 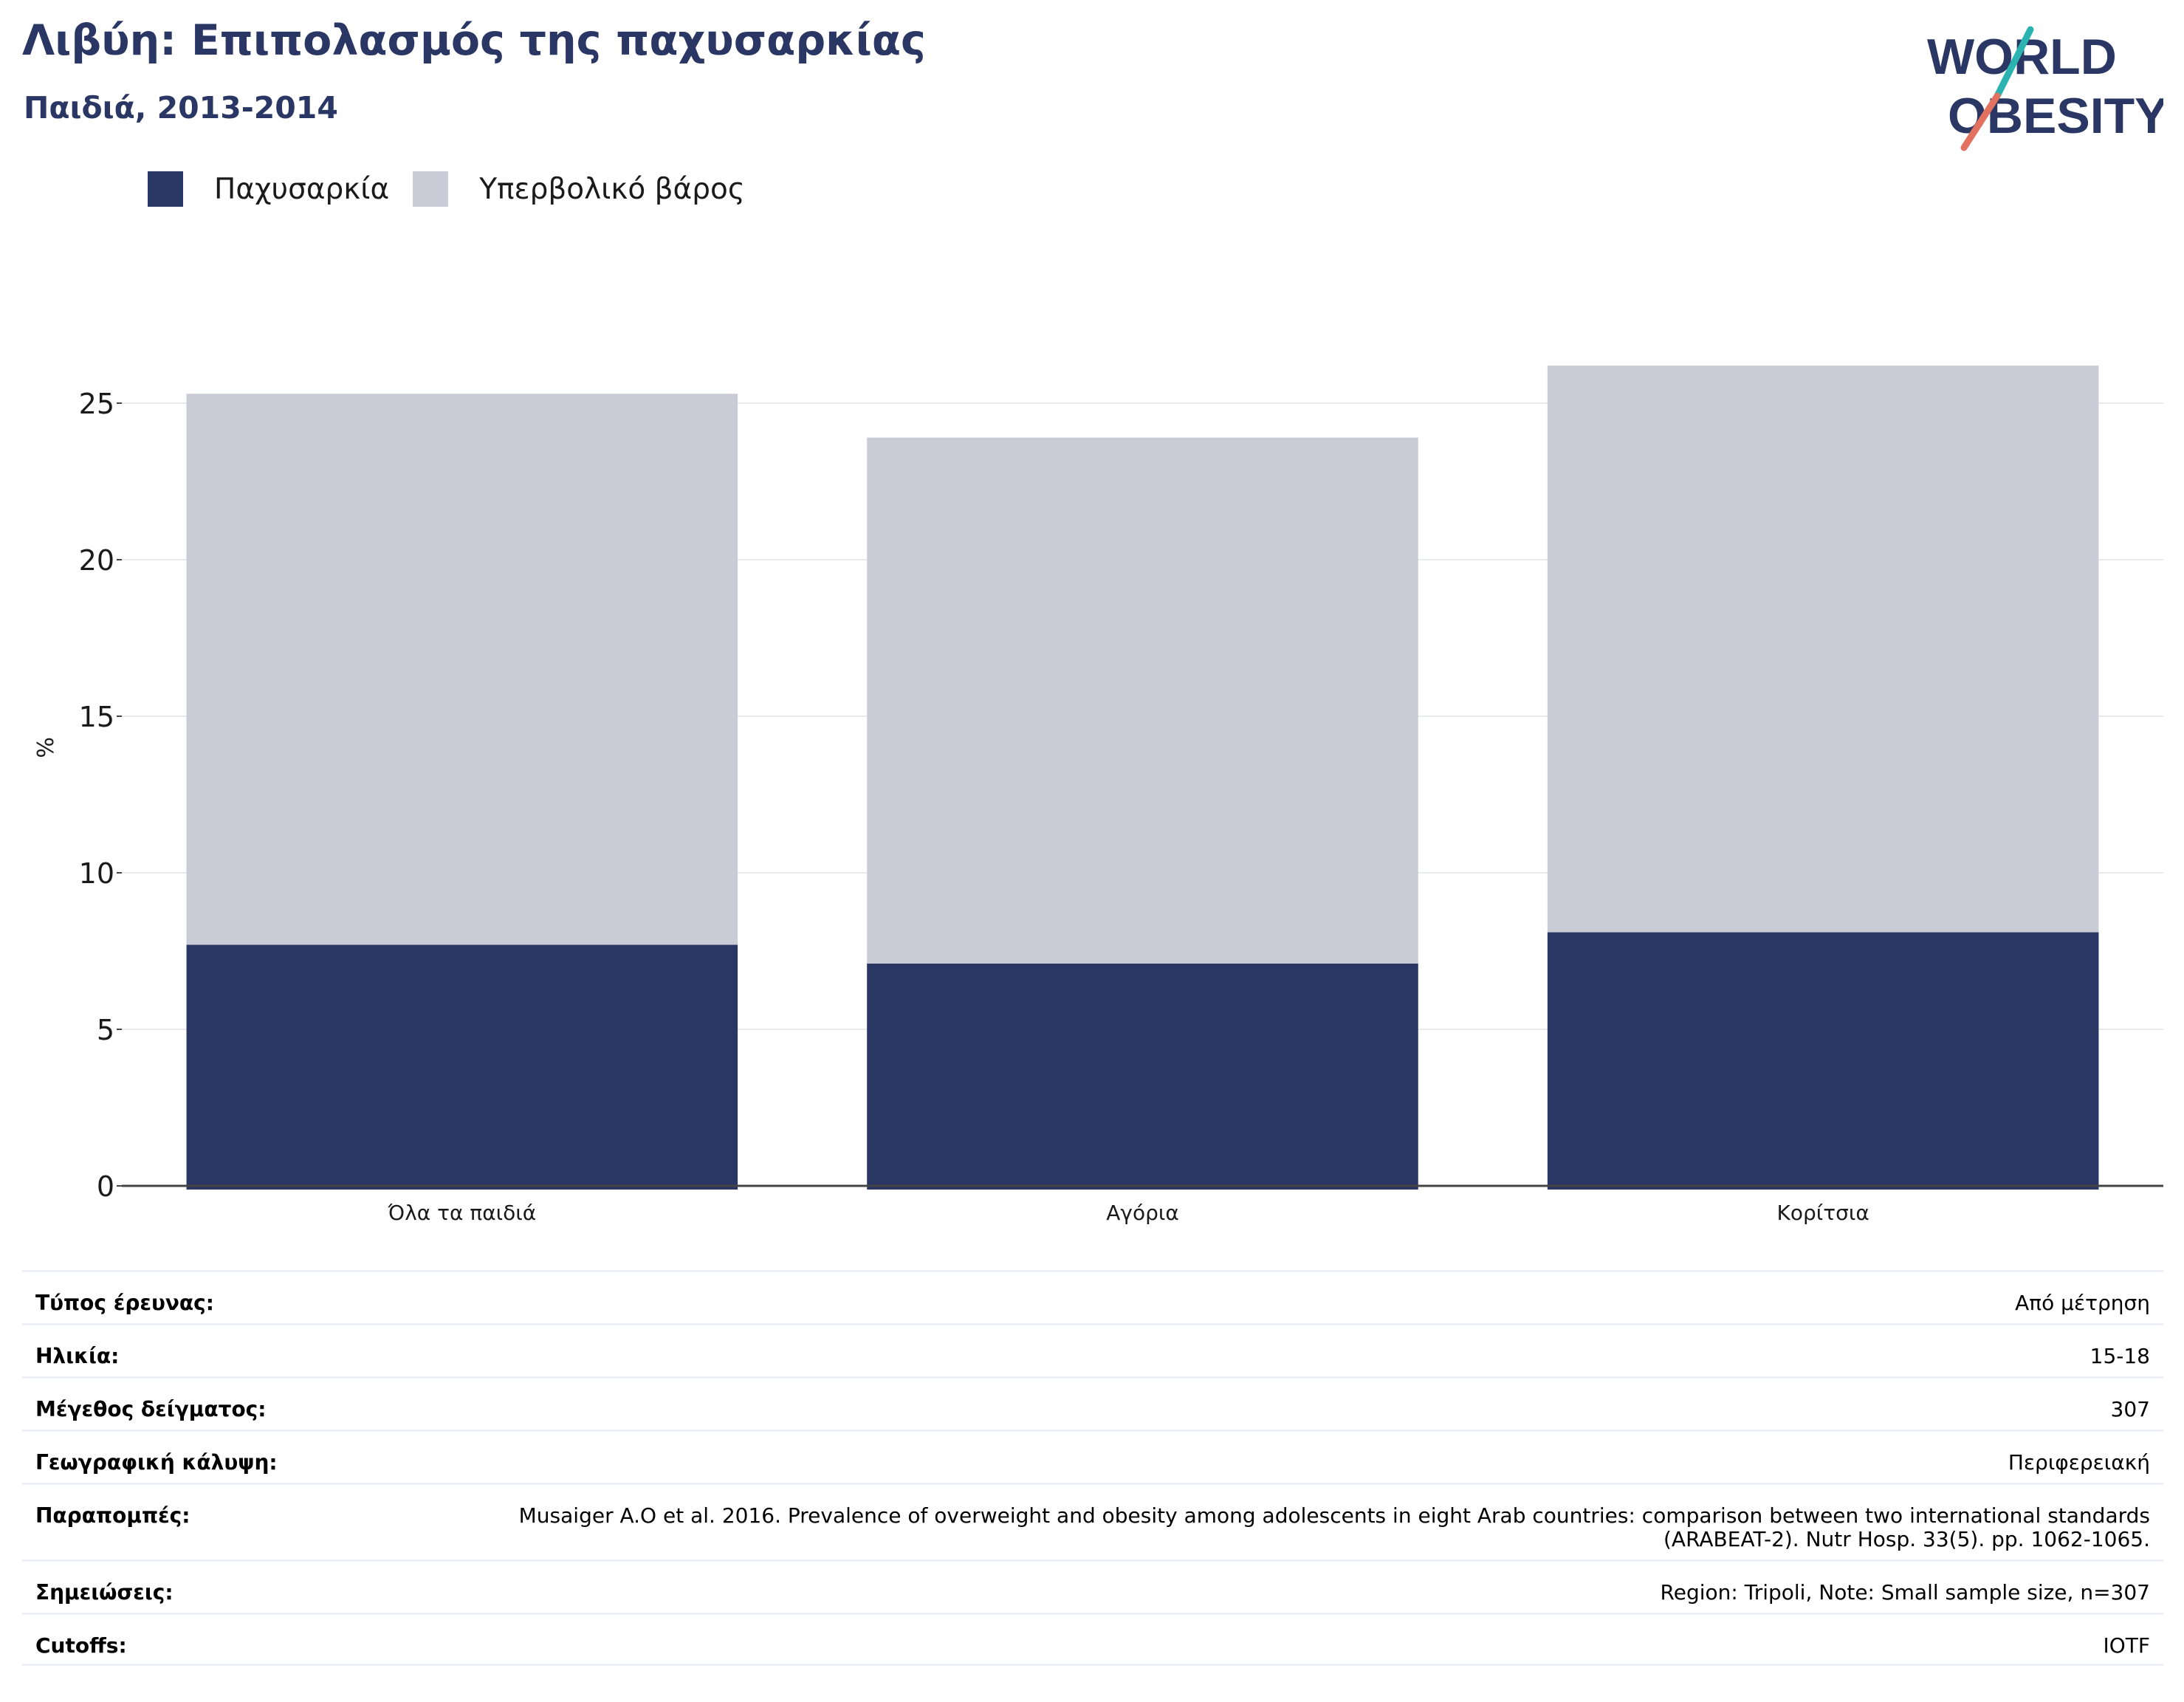 What do you see at coordinates (105, 1030) in the screenshot?
I see `y-tick-label: 5` at bounding box center [105, 1030].